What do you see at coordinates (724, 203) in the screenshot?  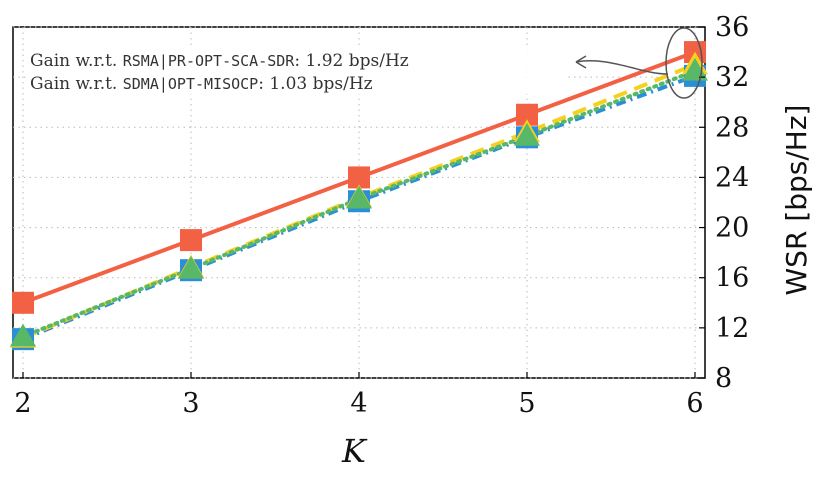 I see `y-tick-labels: 8 12 16 20 24 28 32 36` at bounding box center [724, 203].